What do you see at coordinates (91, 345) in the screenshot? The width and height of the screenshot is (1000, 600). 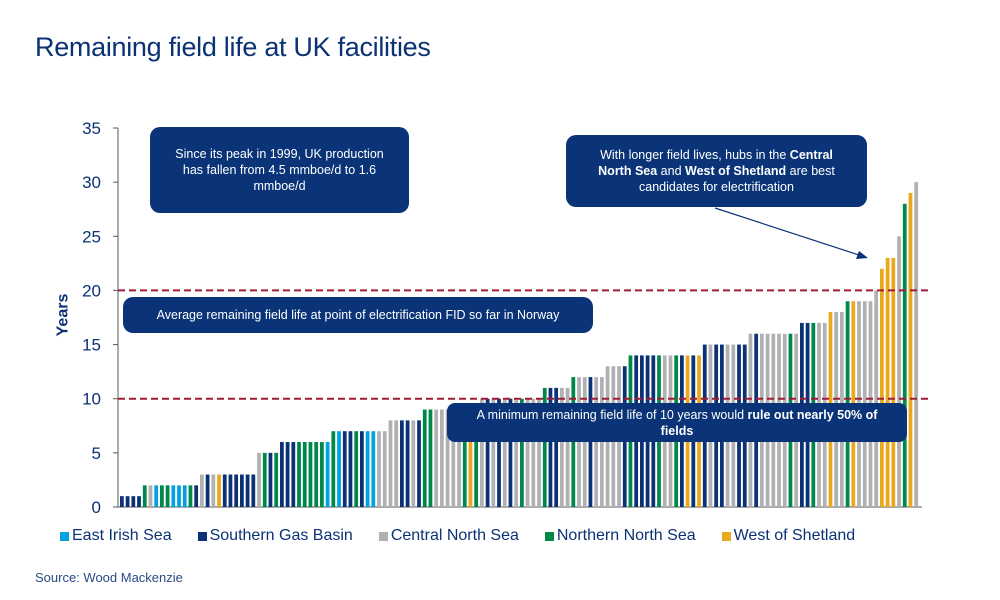 I see `y-tick-label: 15` at bounding box center [91, 345].